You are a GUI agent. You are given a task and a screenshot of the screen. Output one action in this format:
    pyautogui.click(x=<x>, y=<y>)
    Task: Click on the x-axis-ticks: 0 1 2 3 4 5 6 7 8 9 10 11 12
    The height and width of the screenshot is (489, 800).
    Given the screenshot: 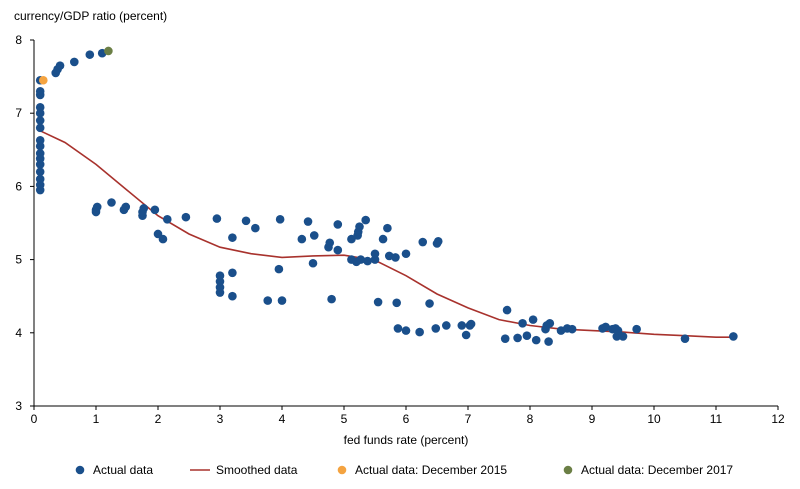 What is the action you would take?
    pyautogui.click(x=408, y=416)
    